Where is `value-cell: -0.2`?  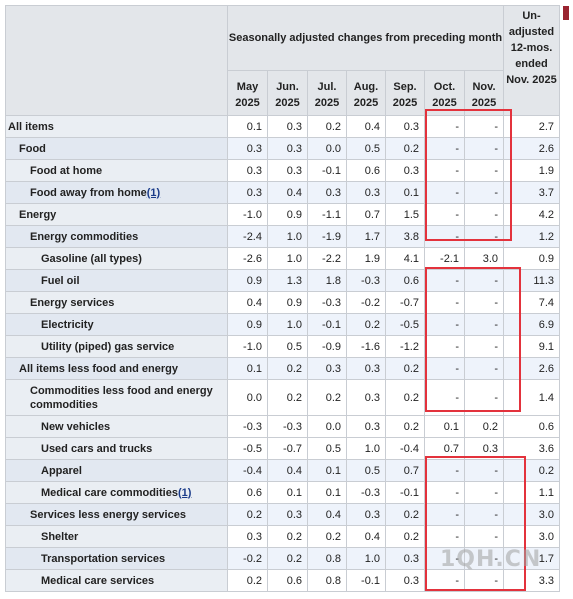
value-cell: -0.2 is located at coordinates (247, 558).